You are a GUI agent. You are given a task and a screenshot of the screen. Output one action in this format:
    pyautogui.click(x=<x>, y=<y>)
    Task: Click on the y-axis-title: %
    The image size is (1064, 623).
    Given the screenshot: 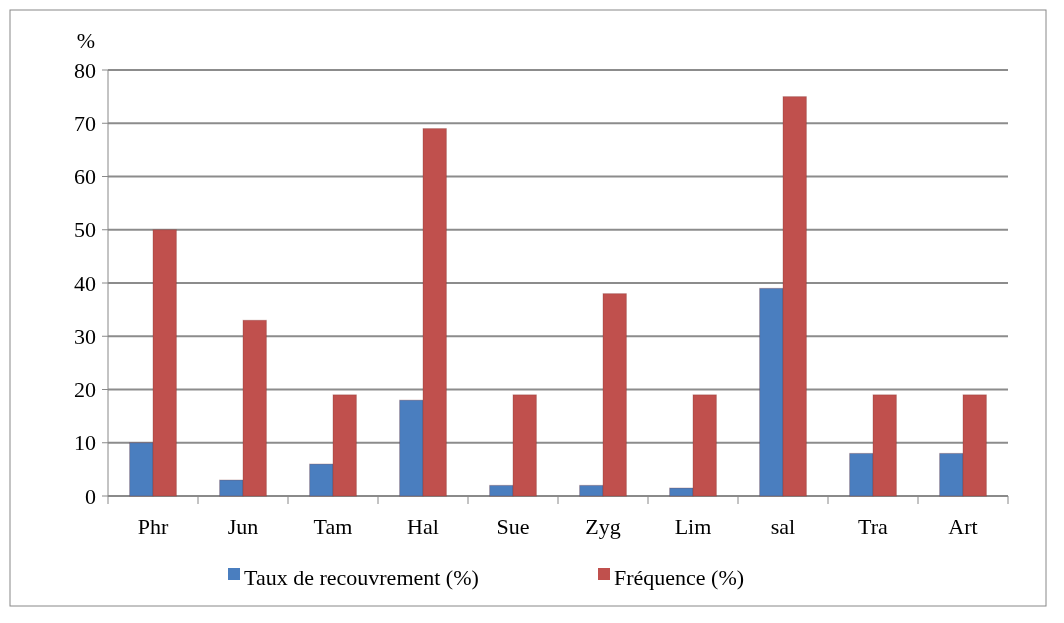 What is the action you would take?
    pyautogui.click(x=86, y=40)
    